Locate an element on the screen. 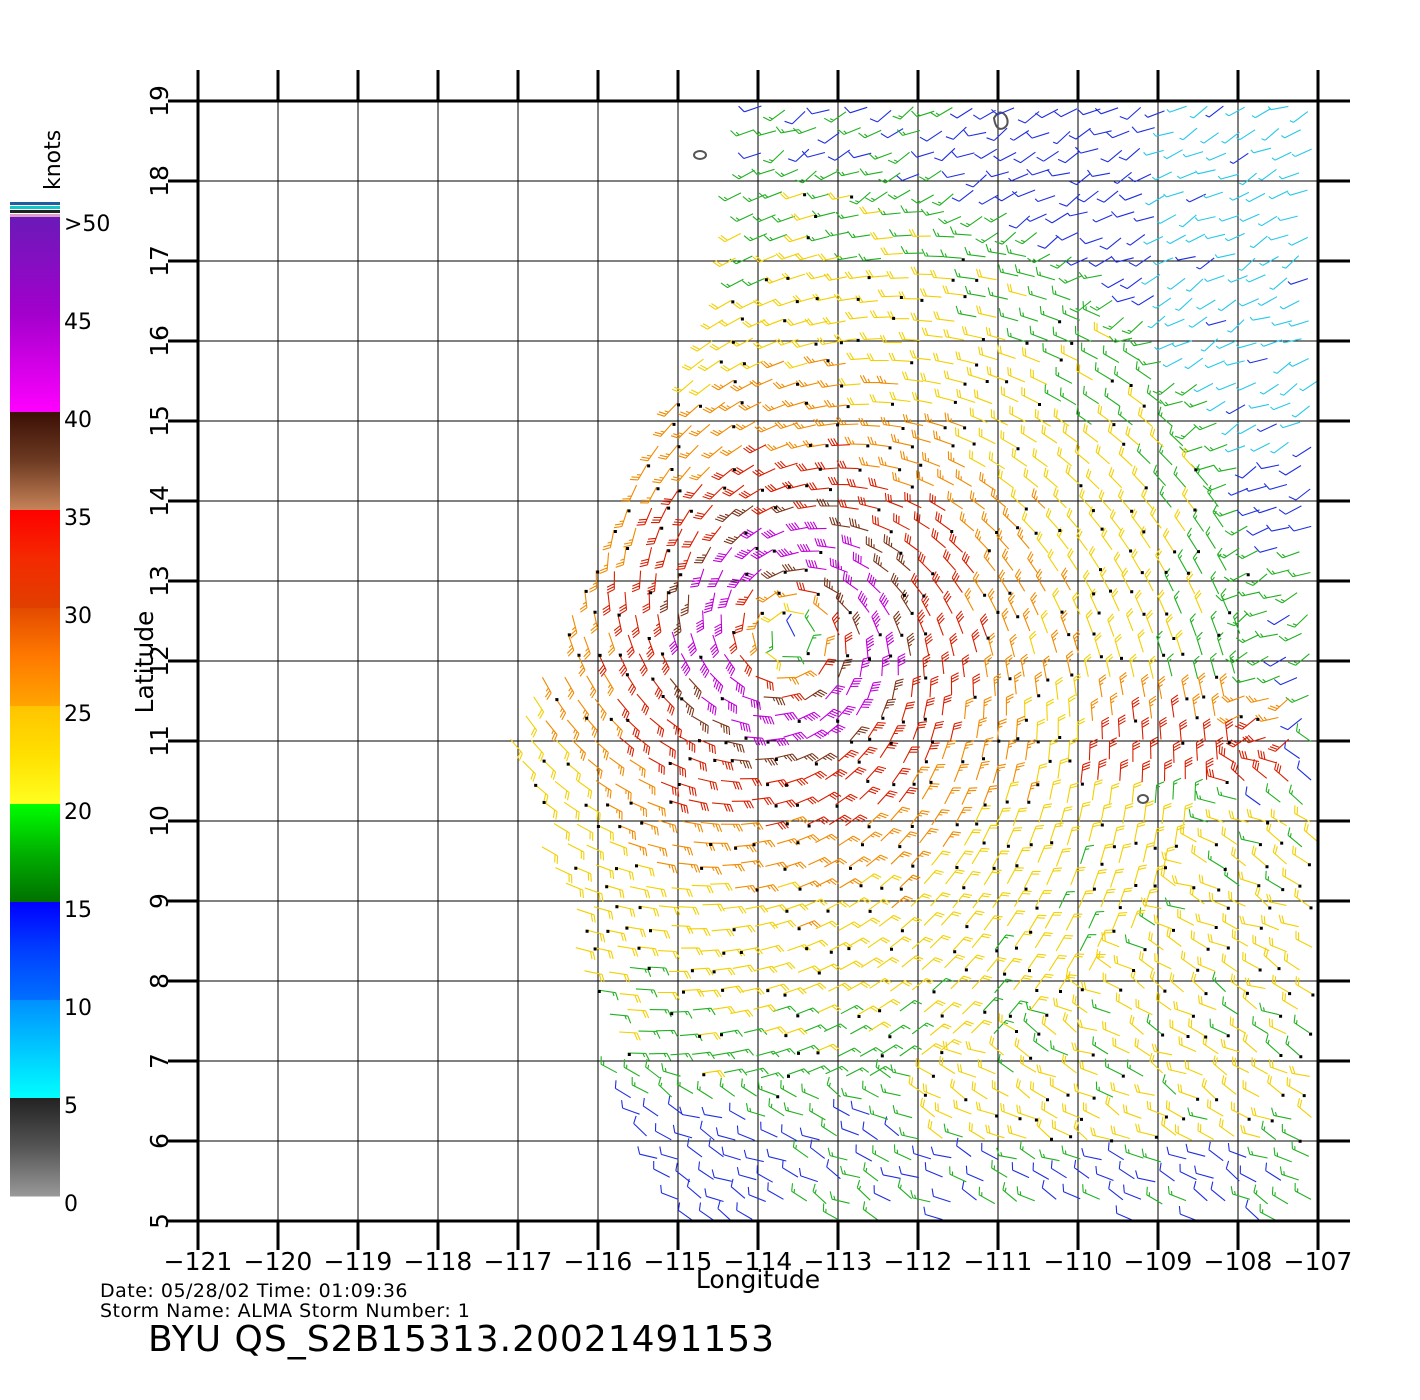 This screenshot has height=1400, width=1420. y-tick-label: 14 is located at coordinates (159, 501).